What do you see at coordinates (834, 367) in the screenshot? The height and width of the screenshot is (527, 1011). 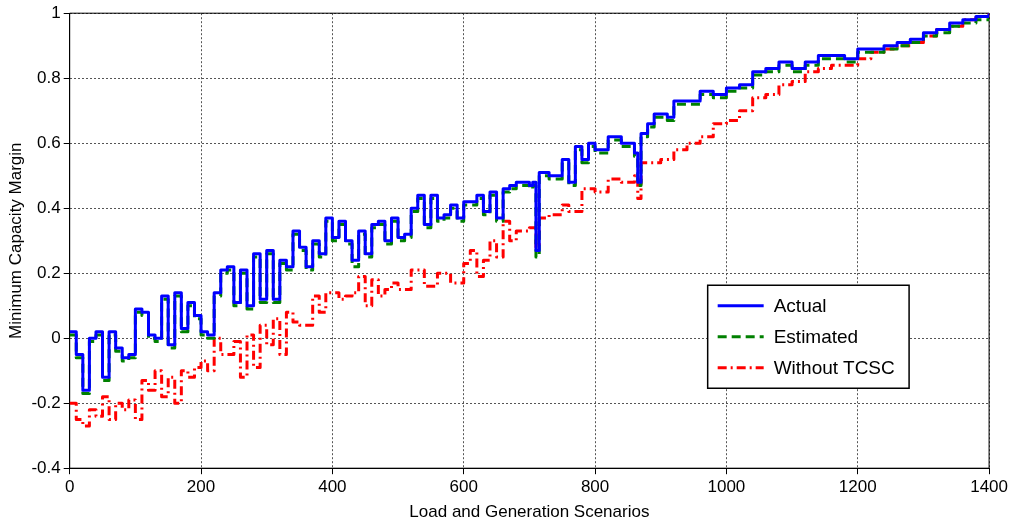 I see `legend-label: Without TCSC` at bounding box center [834, 367].